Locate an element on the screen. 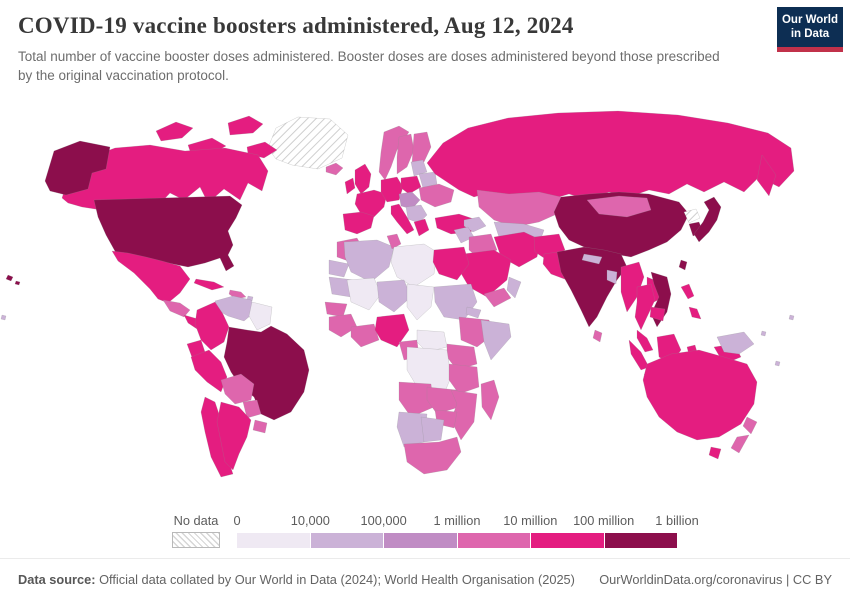 This screenshot has height=600, width=850. country-sri-lanka is located at coordinates (597, 336).